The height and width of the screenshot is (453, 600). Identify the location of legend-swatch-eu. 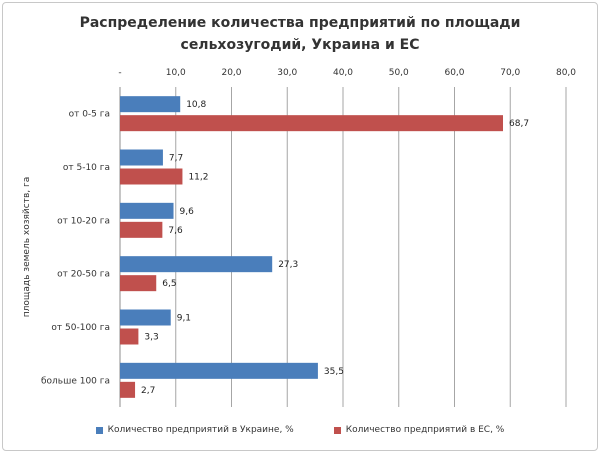
(337, 430).